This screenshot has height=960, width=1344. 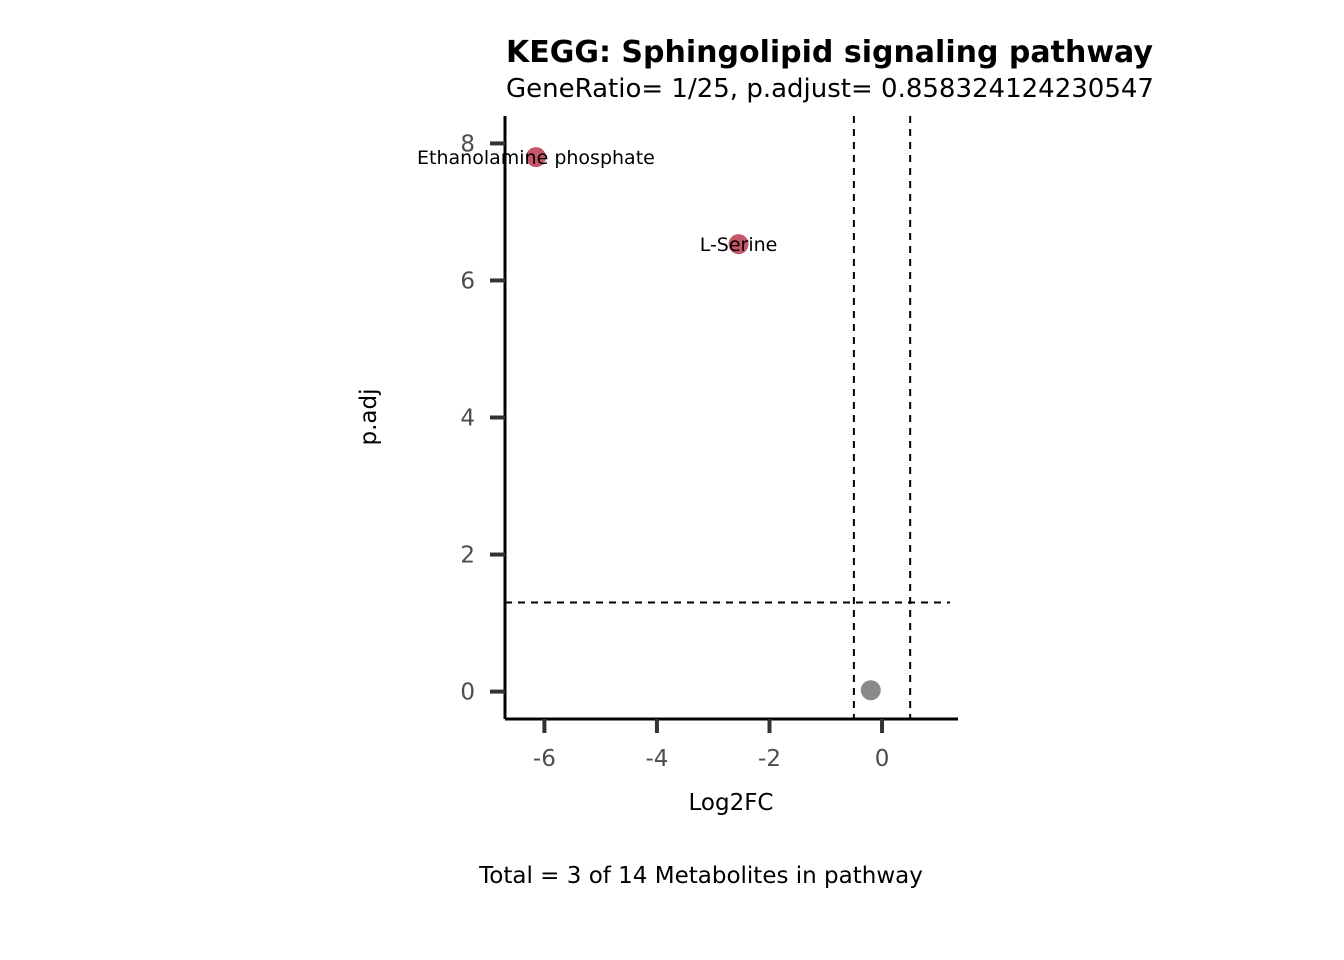 I want to click on point-label-0: Ethanolamine phosphate, so click(x=536, y=158).